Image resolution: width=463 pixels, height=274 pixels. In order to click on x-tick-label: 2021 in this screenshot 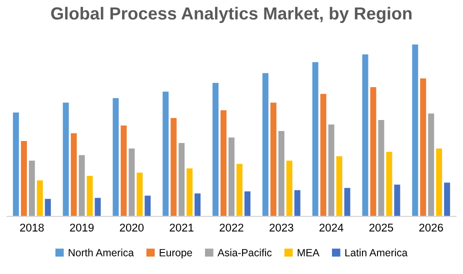, I will do `click(182, 228)`.